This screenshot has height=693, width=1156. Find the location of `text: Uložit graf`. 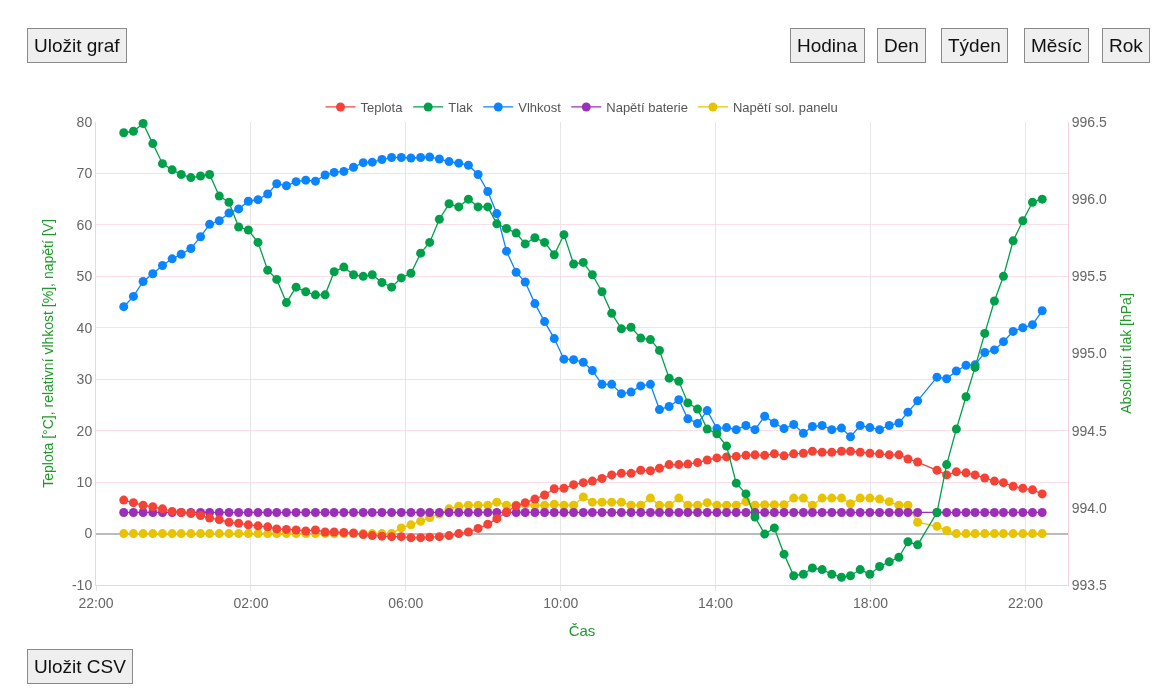

text: Uložit graf is located at coordinates (77, 45).